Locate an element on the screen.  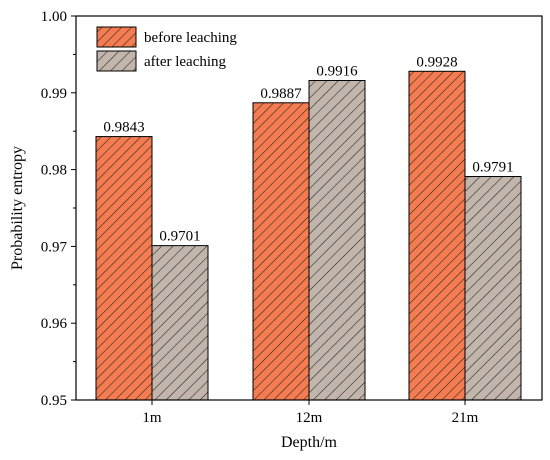
legend-swatch-after-leaching is located at coordinates (116, 61).